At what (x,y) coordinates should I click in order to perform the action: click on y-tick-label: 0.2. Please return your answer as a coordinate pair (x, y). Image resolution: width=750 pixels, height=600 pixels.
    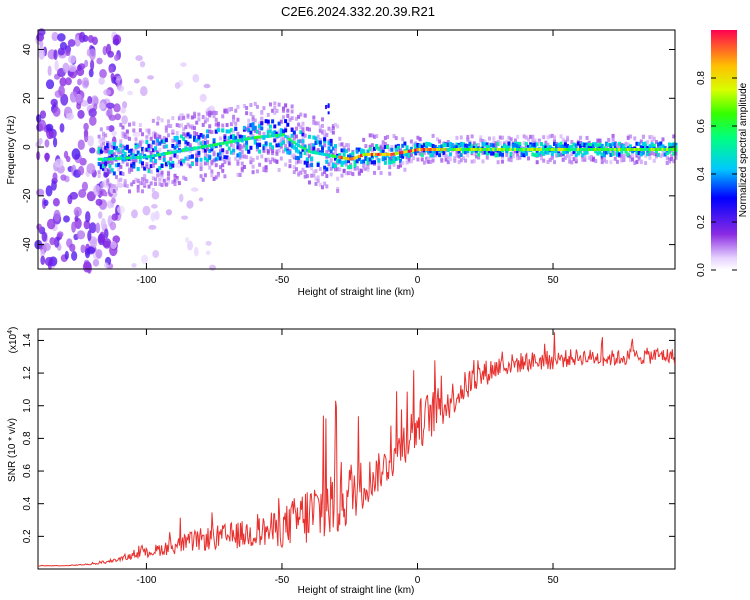
    Looking at the image, I should click on (27, 536).